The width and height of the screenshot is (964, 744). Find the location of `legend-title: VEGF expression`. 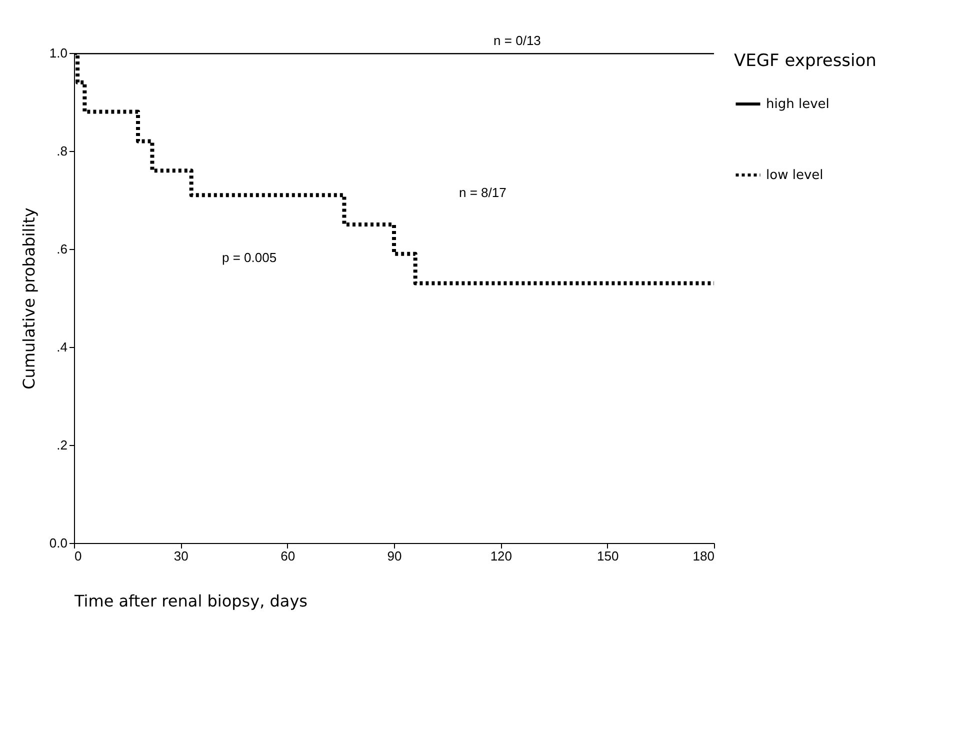

legend-title: VEGF expression is located at coordinates (805, 61).